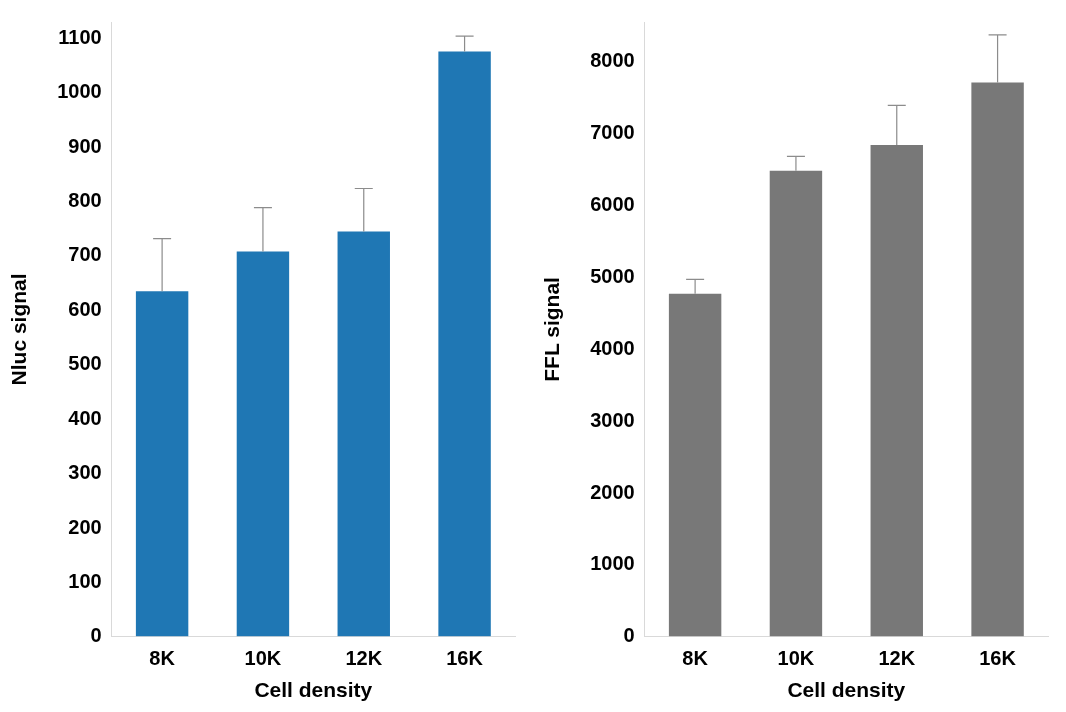 The width and height of the screenshot is (1066, 712). Describe the element at coordinates (85, 580) in the screenshot. I see `y-tick-label: 100` at that location.